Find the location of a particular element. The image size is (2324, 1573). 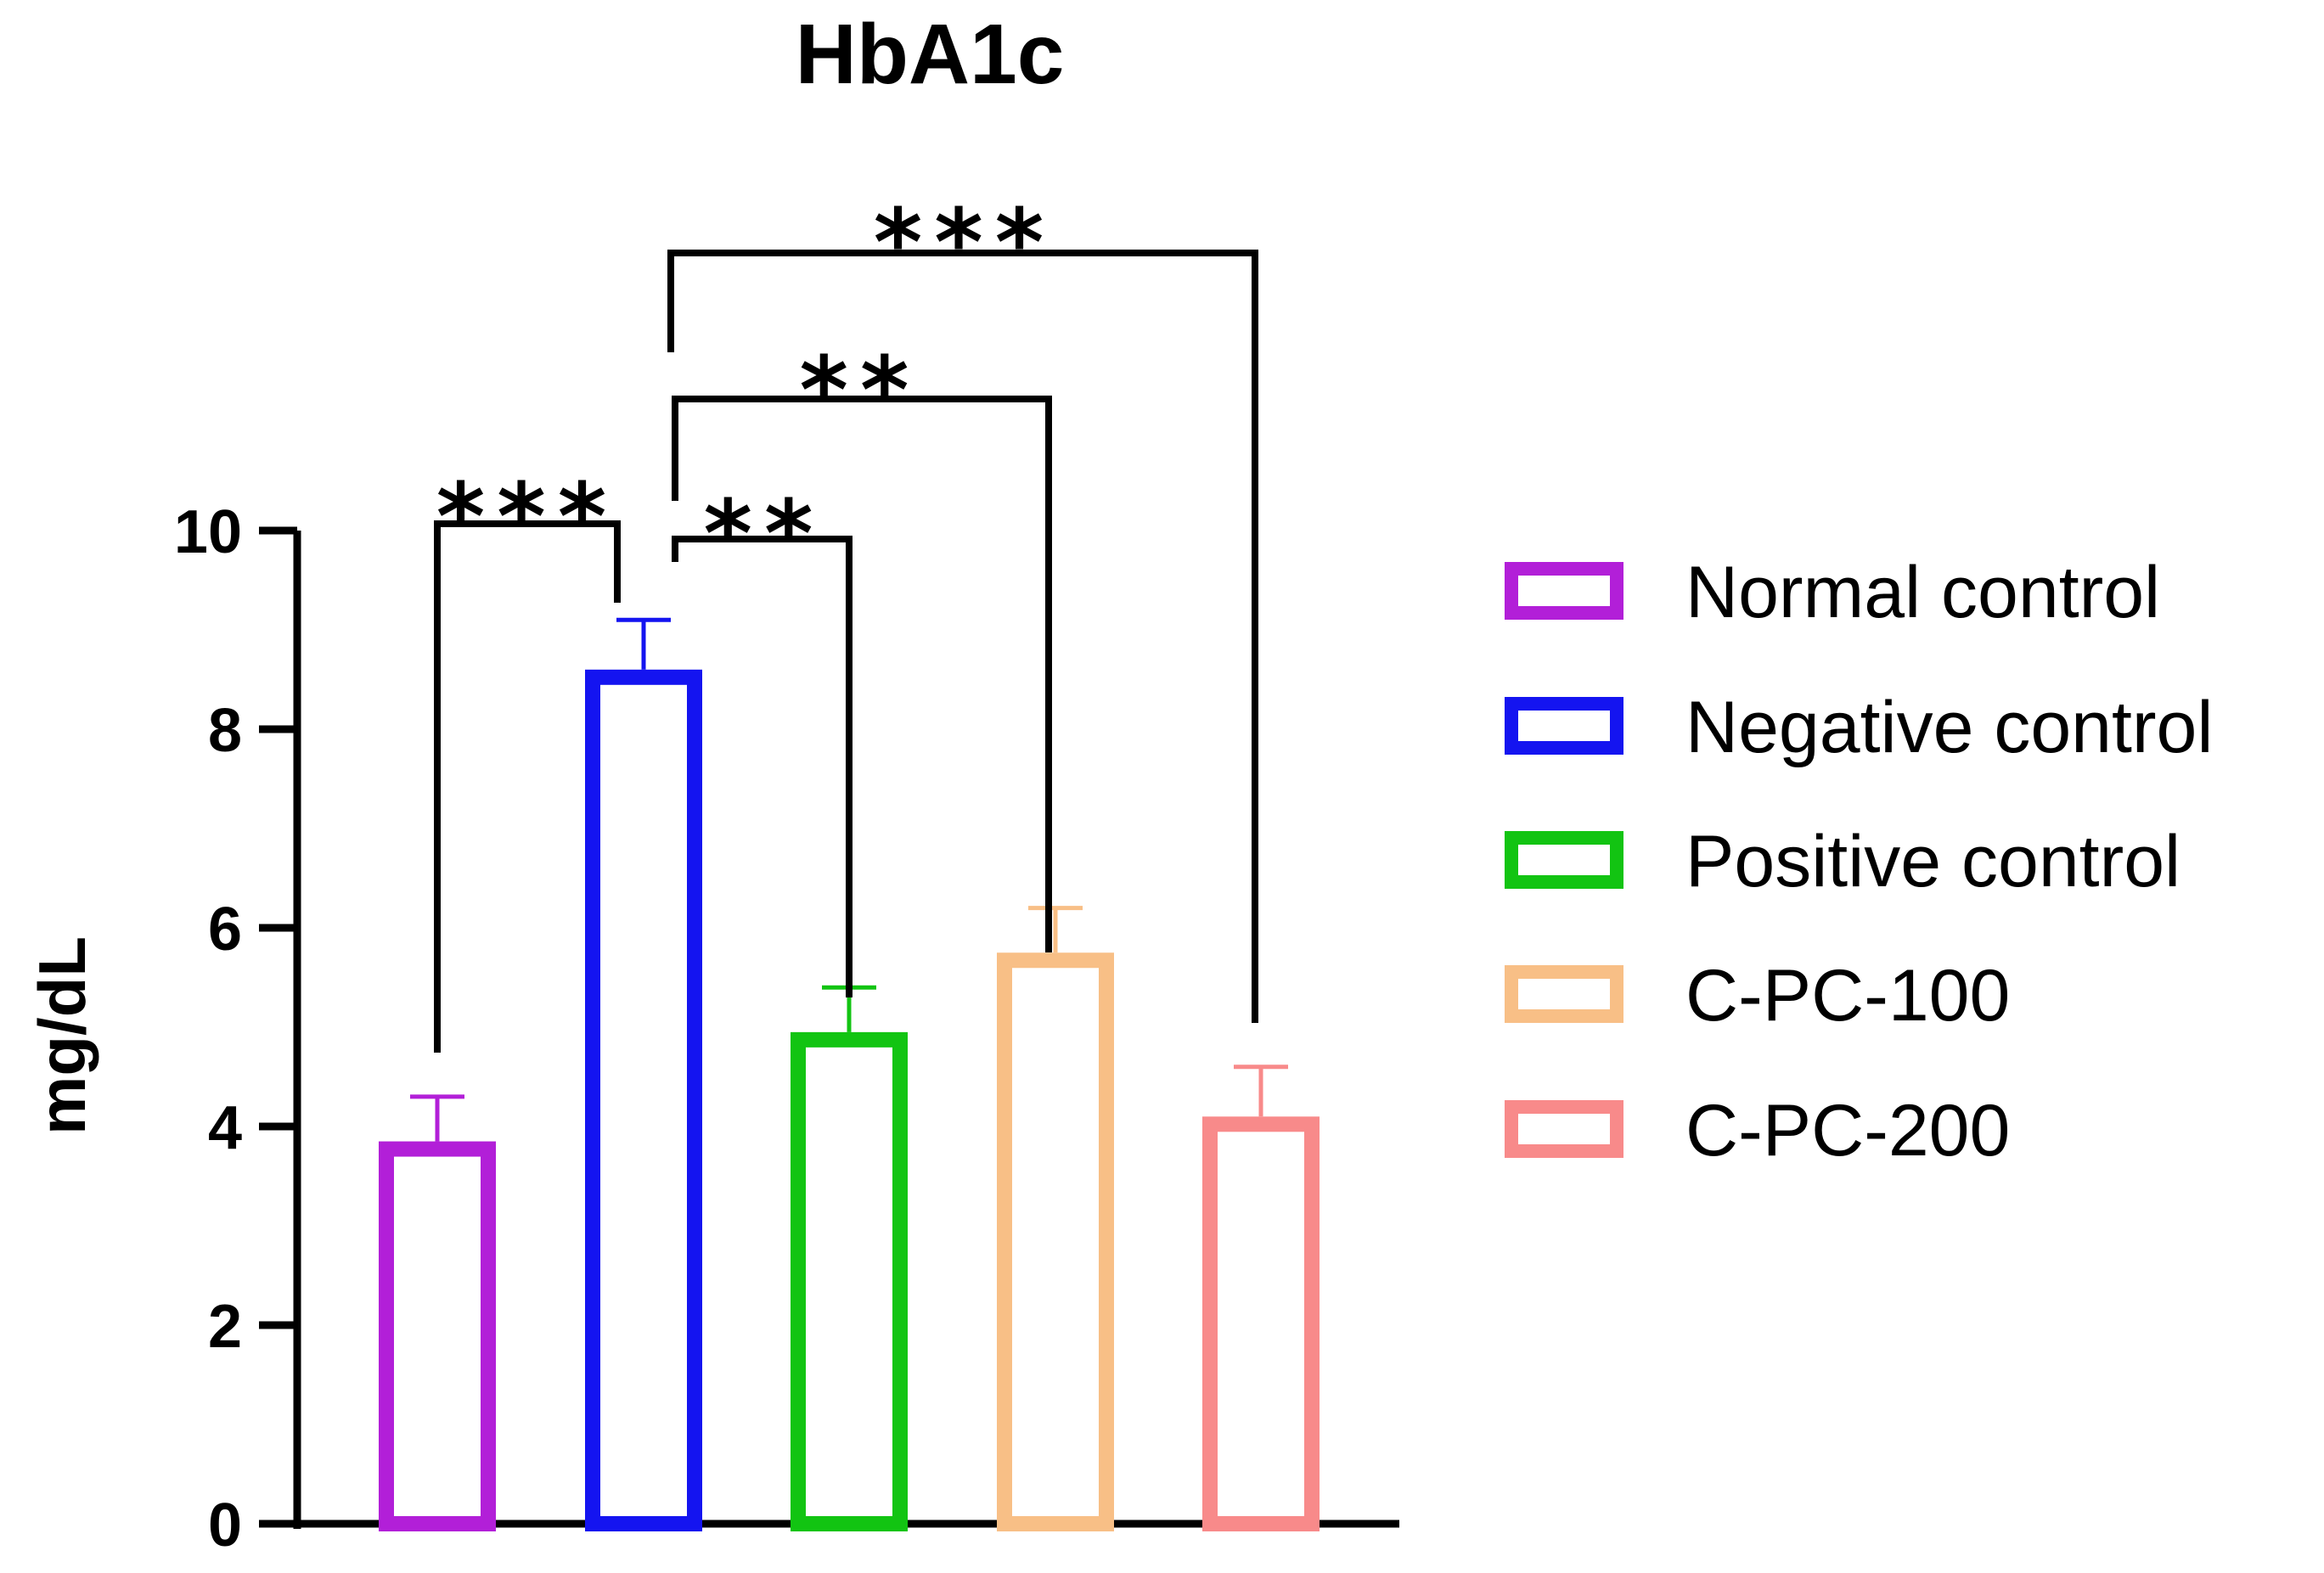

legend-label: Negative control is located at coordinates (1949, 727).